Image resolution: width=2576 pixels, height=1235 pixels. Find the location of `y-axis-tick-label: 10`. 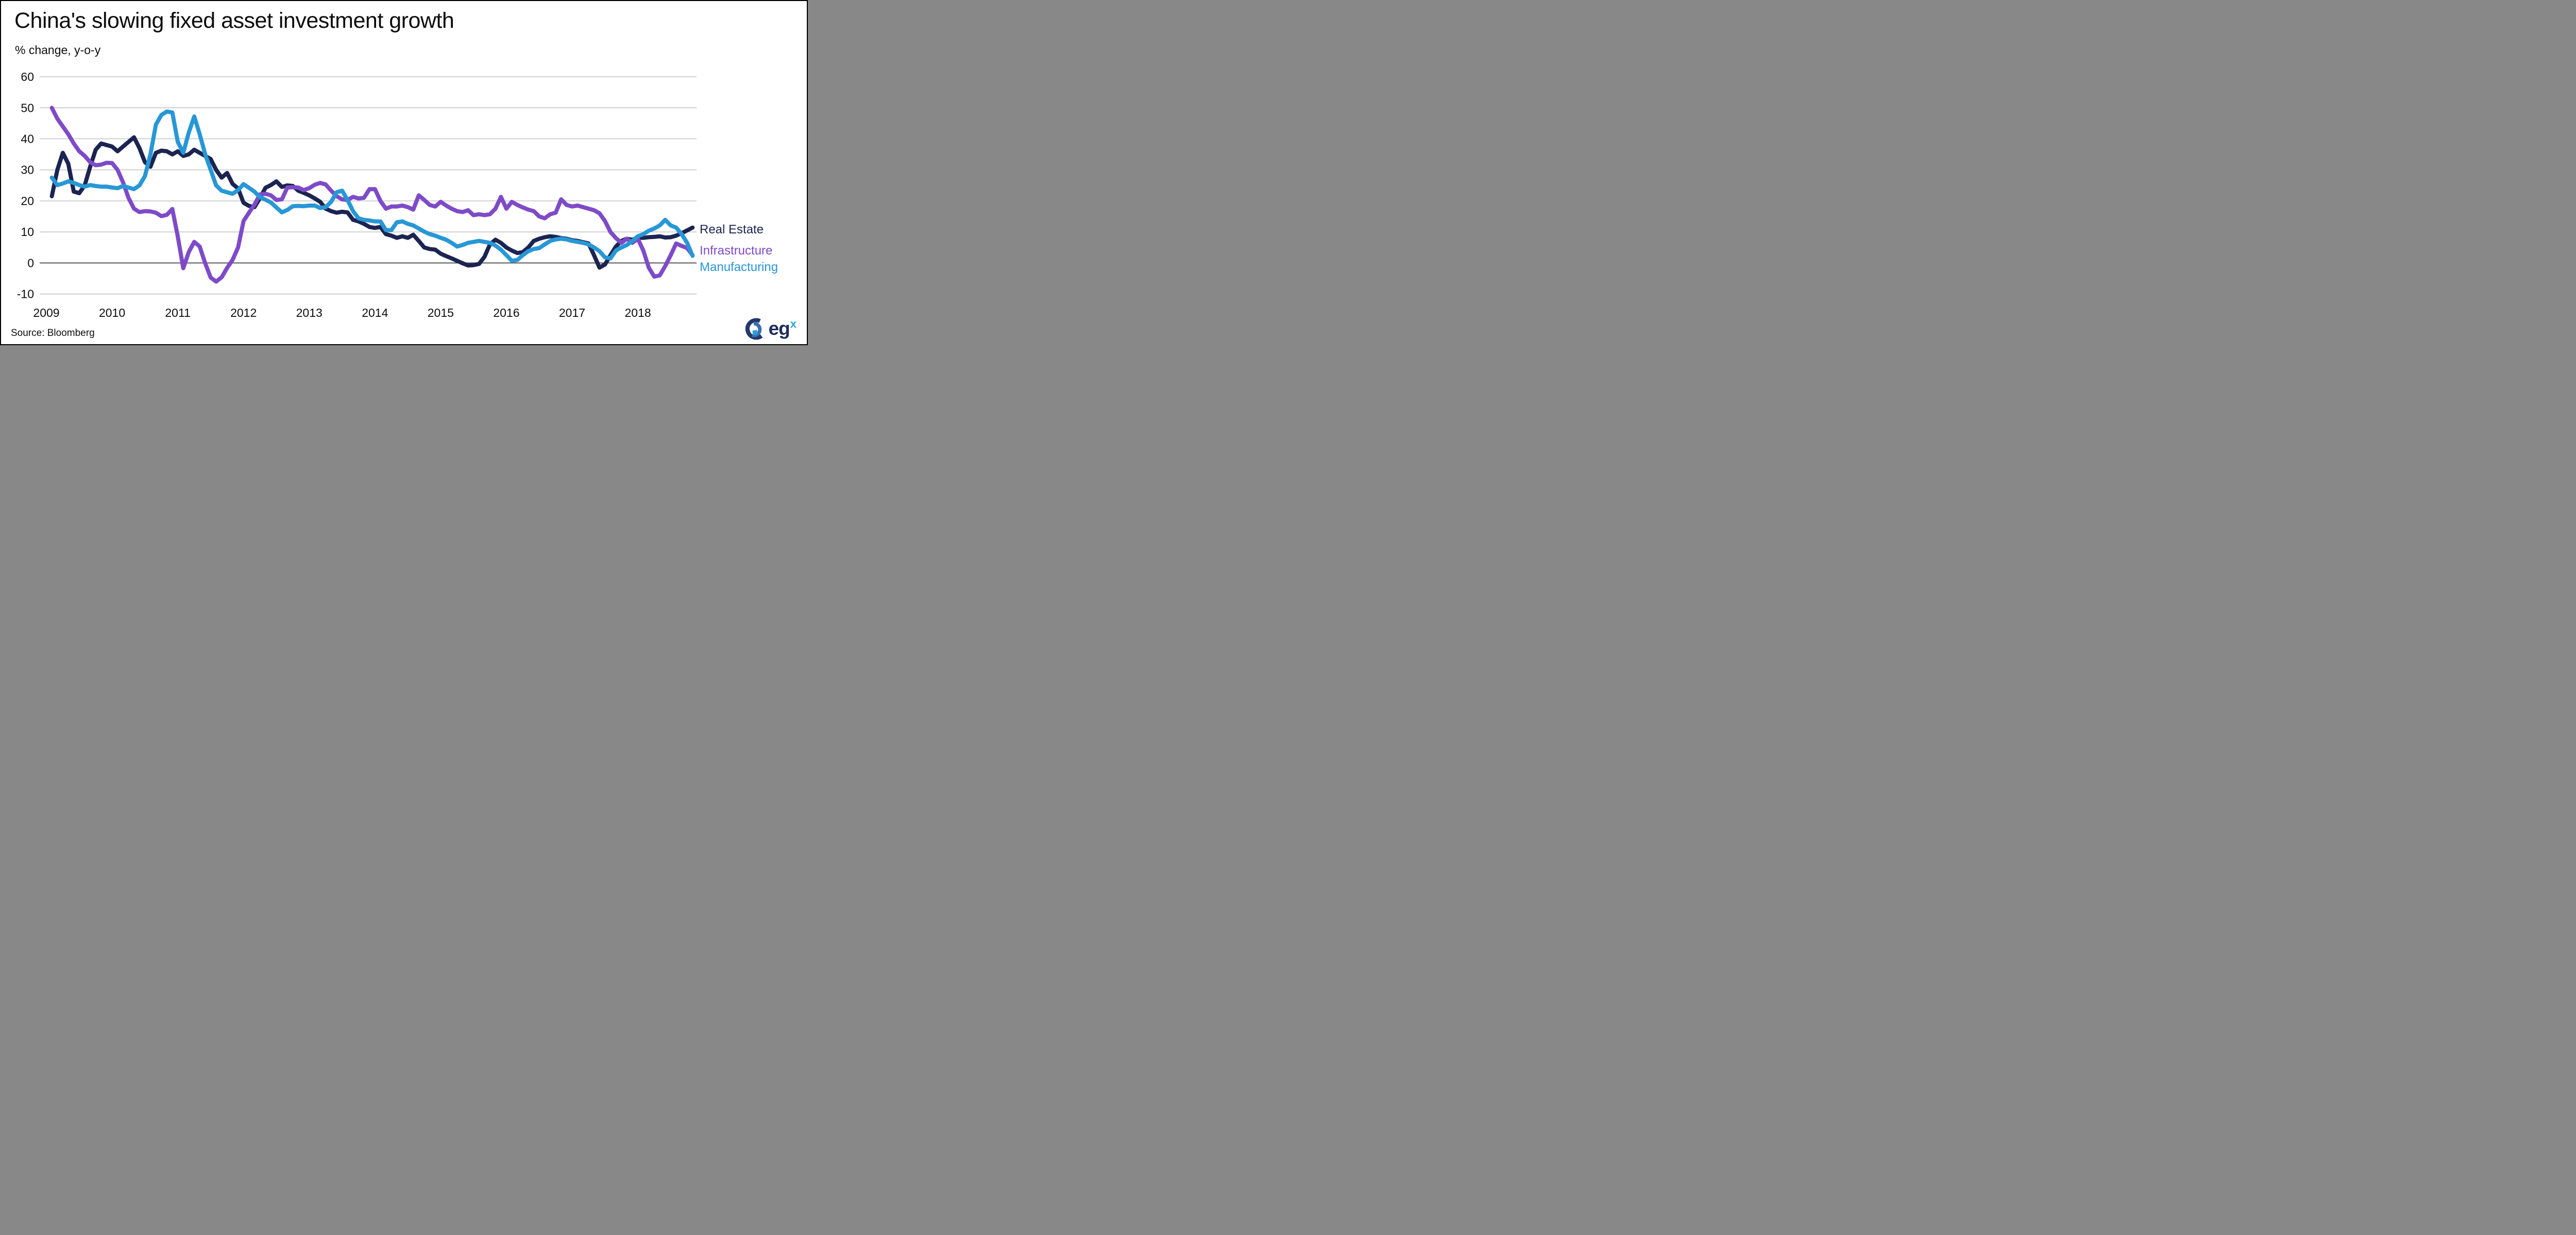

y-axis-tick-label: 10 is located at coordinates (27, 232).